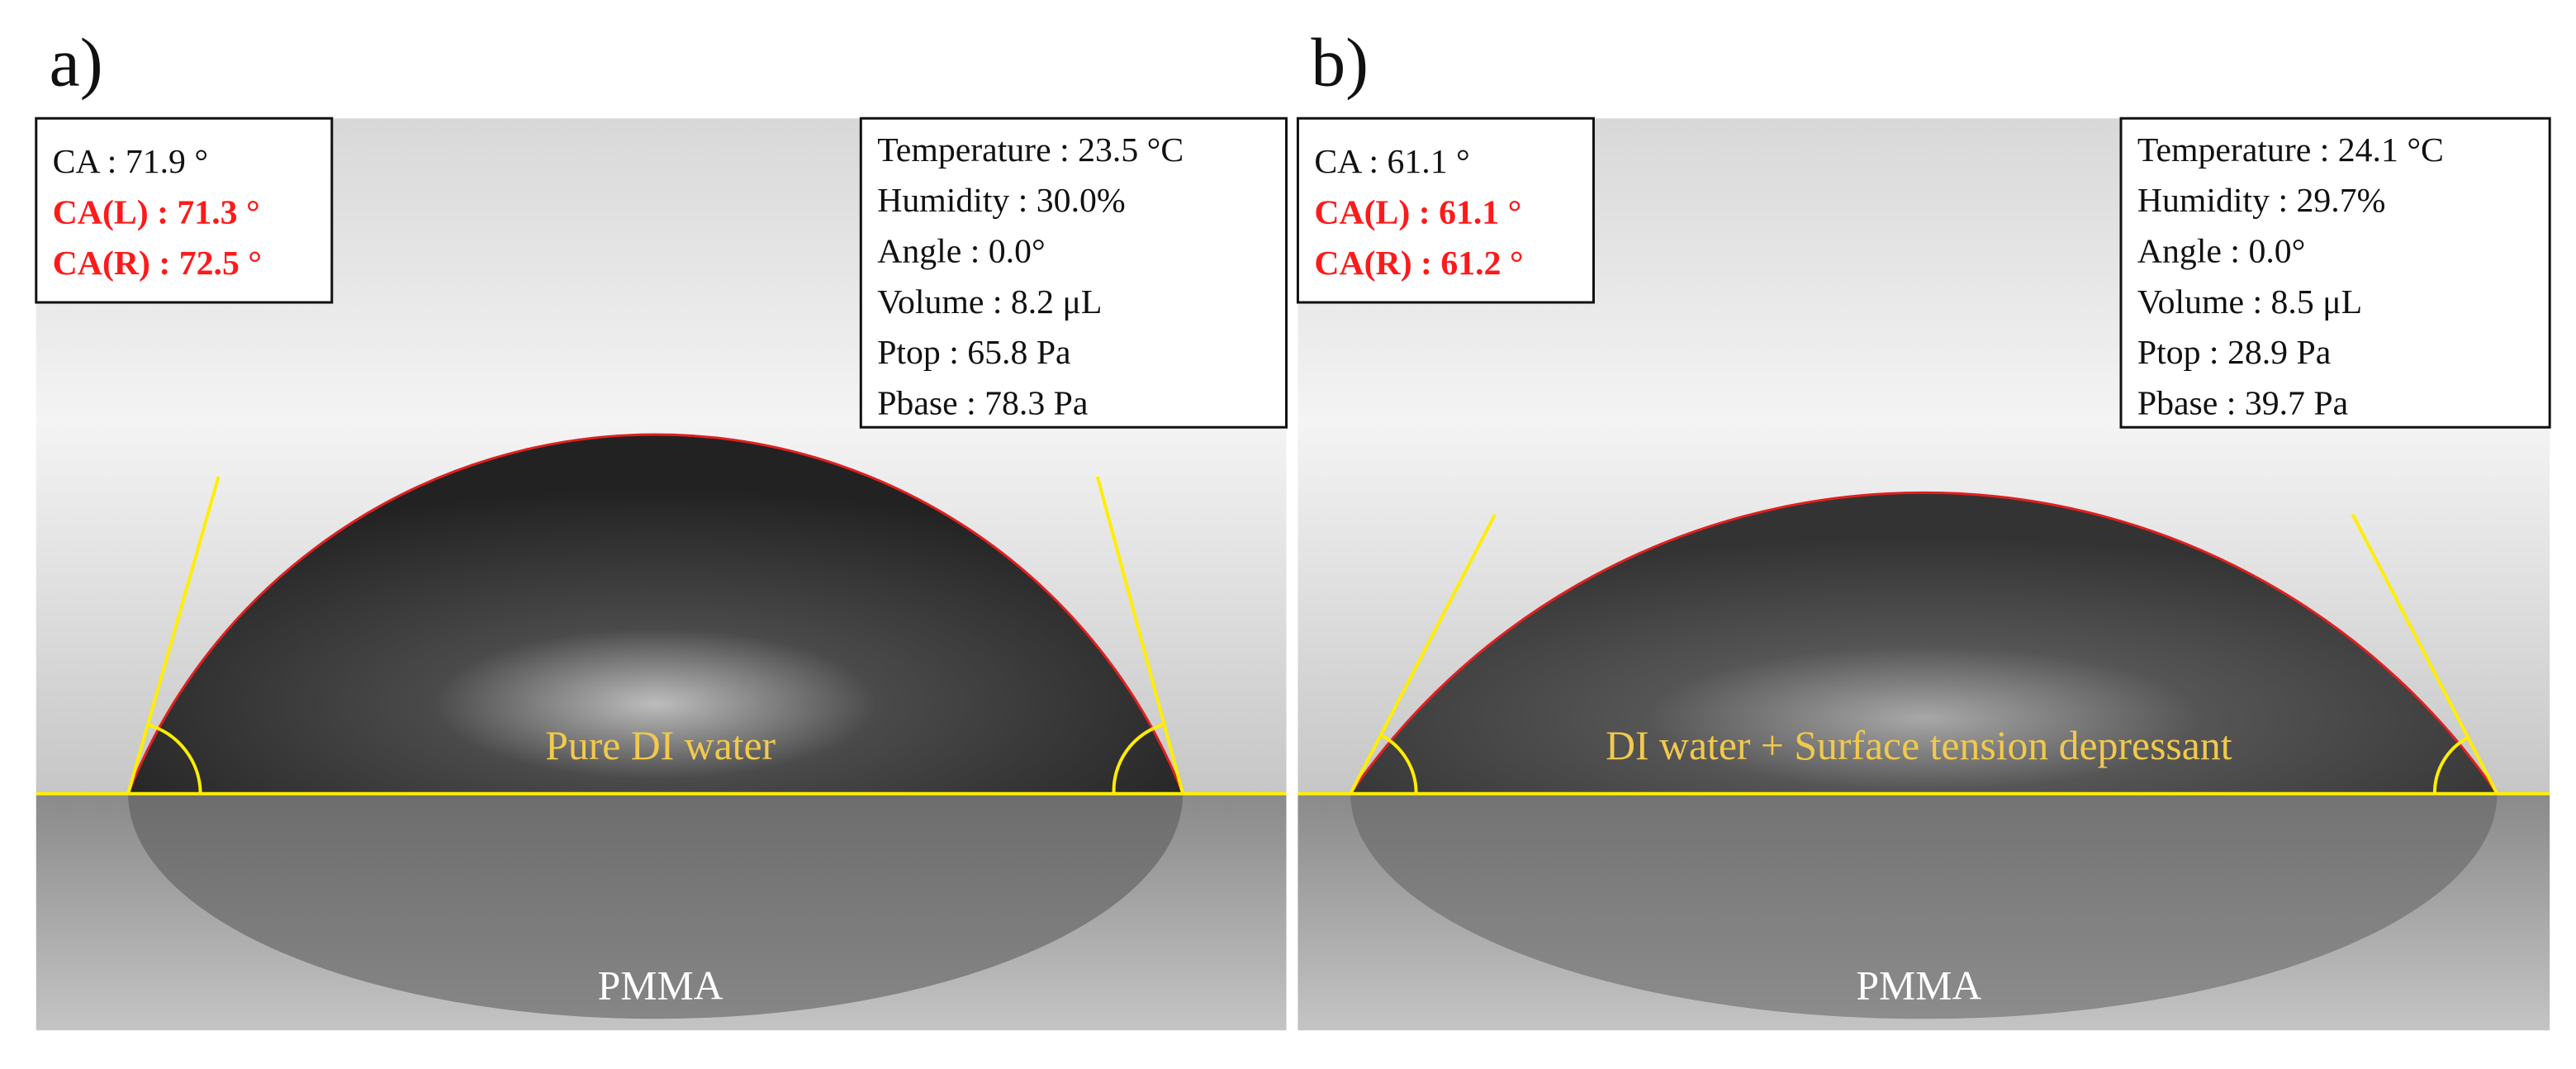 The height and width of the screenshot is (1069, 2576). What do you see at coordinates (1919, 745) in the screenshot?
I see `liquid-label: DI water + Surface tension depressant` at bounding box center [1919, 745].